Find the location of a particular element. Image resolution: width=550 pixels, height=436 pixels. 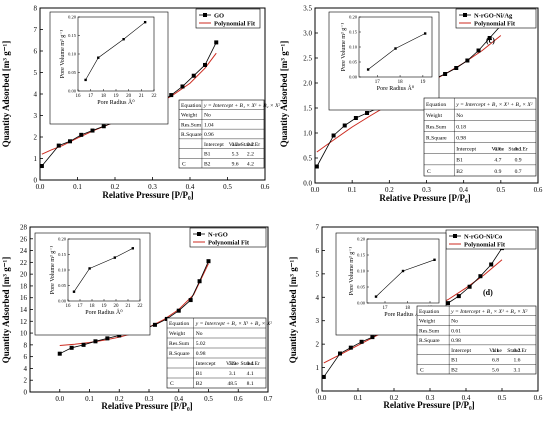

y-tick-label: 1.5 is located at coordinates (307, 109).